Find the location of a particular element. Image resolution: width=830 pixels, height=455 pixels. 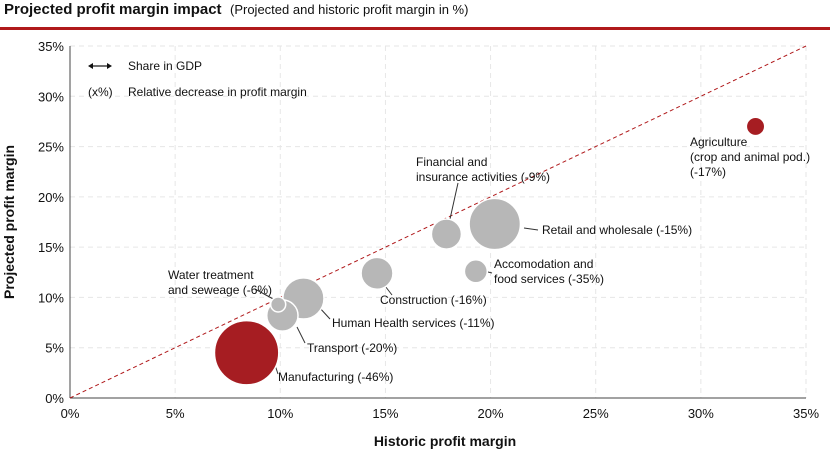

double-arrow-icon is located at coordinates (100, 66).